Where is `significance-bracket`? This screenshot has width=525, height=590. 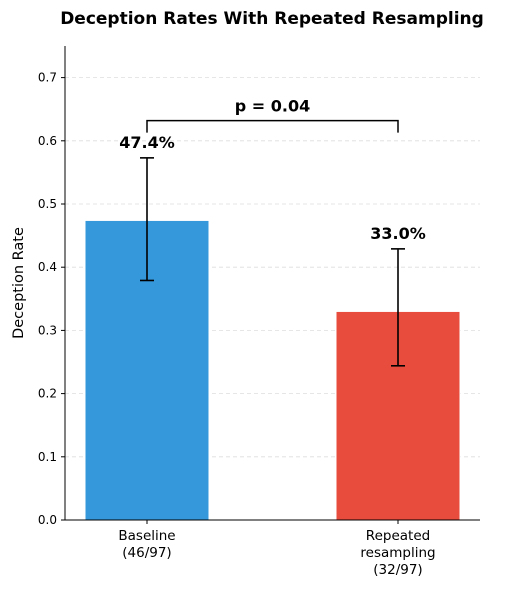
significance-bracket is located at coordinates (272, 126).